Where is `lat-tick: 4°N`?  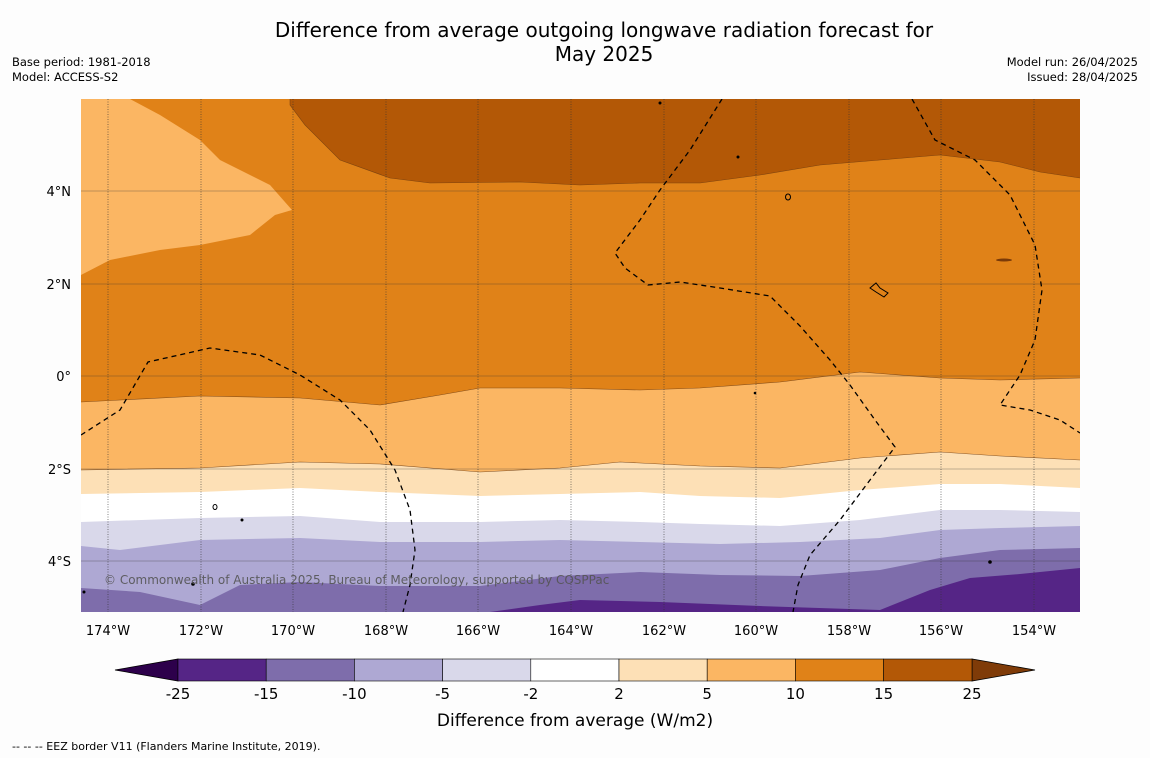 lat-tick: 4°N is located at coordinates (59, 192).